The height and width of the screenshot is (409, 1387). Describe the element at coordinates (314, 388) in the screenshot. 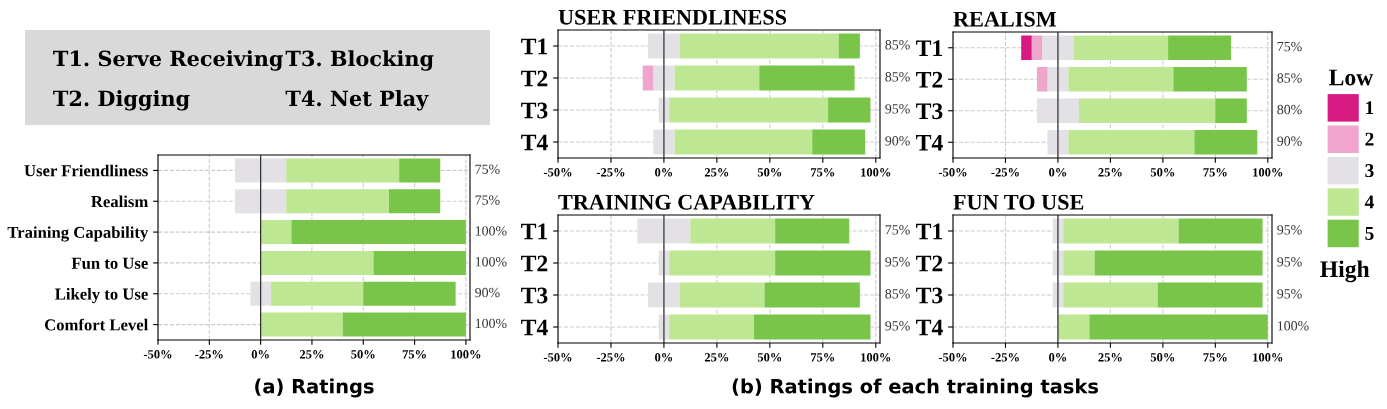

I see `text: (a) Ratings` at that location.